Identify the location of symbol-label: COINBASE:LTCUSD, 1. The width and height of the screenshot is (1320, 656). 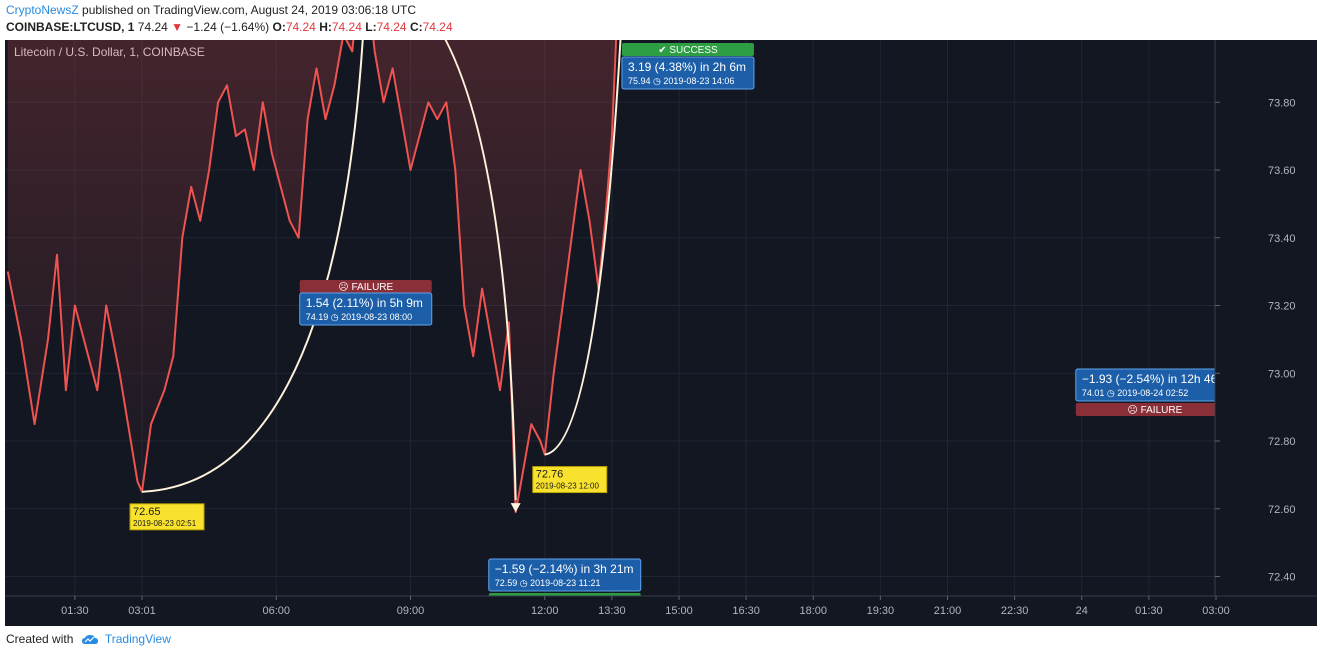
(70, 27).